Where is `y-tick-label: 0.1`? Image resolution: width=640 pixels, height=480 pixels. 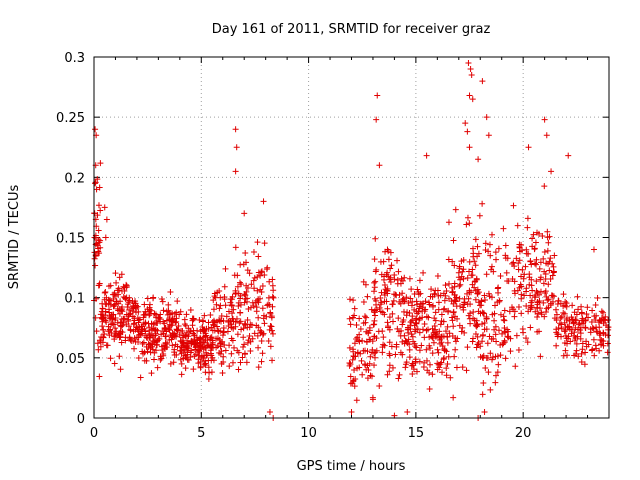
y-tick-label: 0.1 is located at coordinates (74, 299).